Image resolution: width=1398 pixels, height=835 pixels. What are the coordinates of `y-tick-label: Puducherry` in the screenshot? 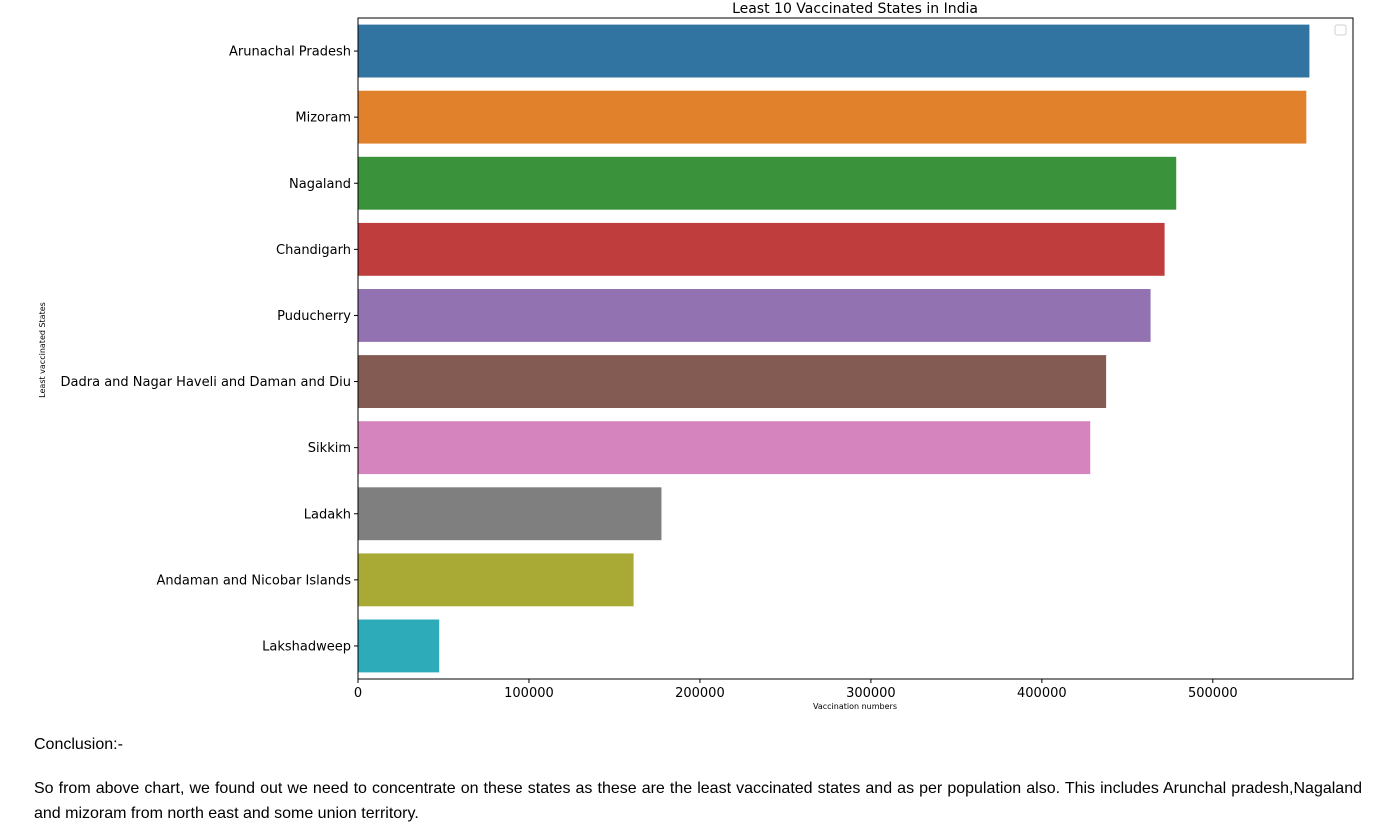 It's located at (314, 316).